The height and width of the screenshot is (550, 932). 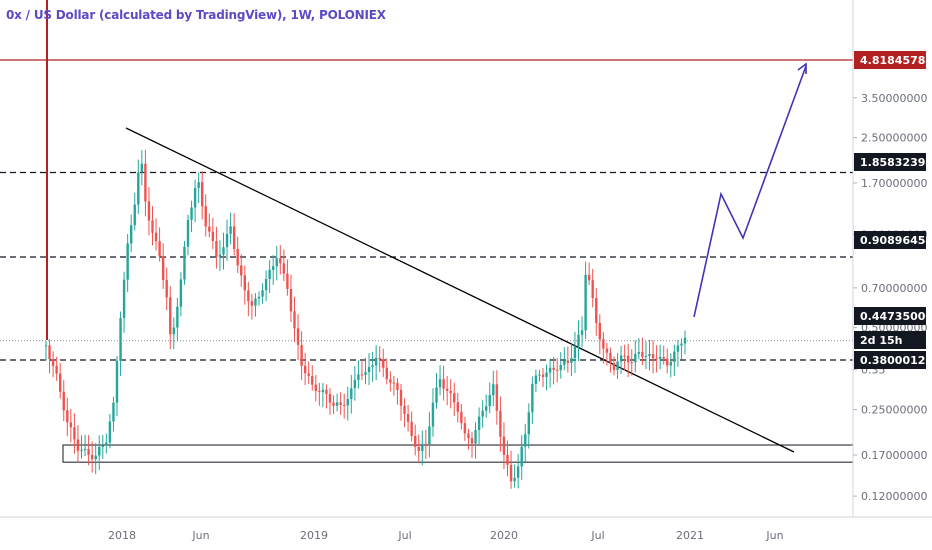 What do you see at coordinates (896, 316) in the screenshot?
I see `price-tag-label: 0.44735000` at bounding box center [896, 316].